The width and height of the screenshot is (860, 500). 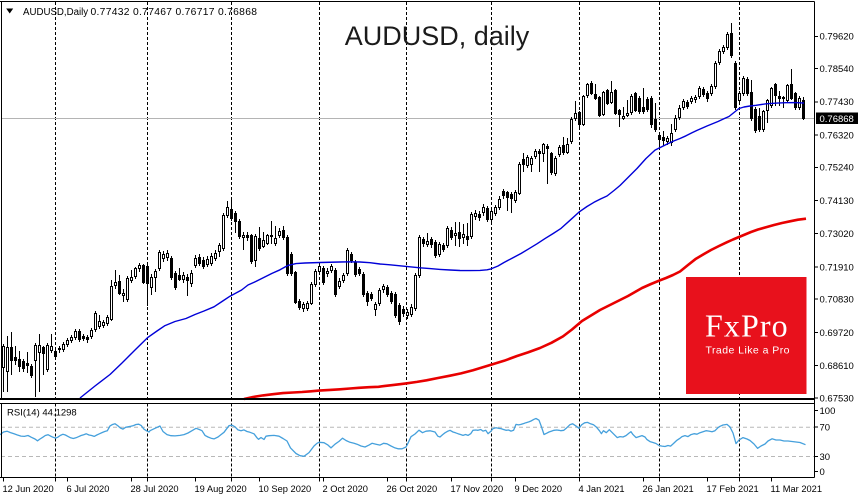 What do you see at coordinates (837, 366) in the screenshot?
I see `svg-text: 0.68610` at bounding box center [837, 366].